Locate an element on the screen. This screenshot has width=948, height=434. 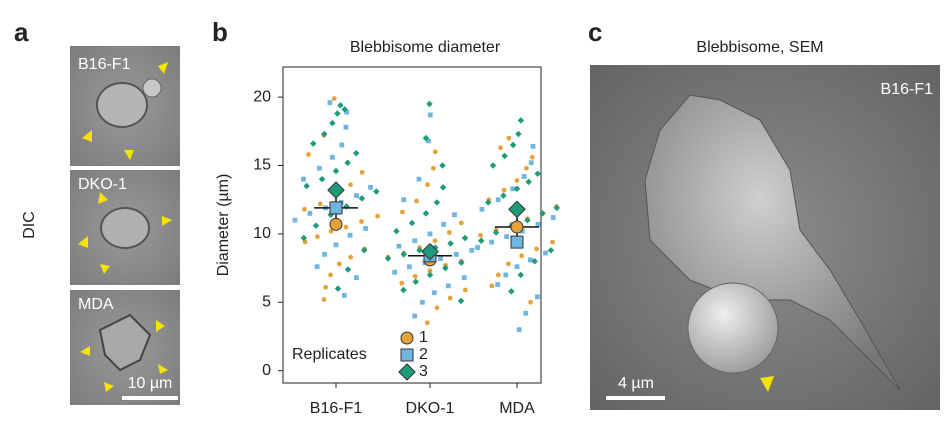
panel-letter: c is located at coordinates (595, 32).